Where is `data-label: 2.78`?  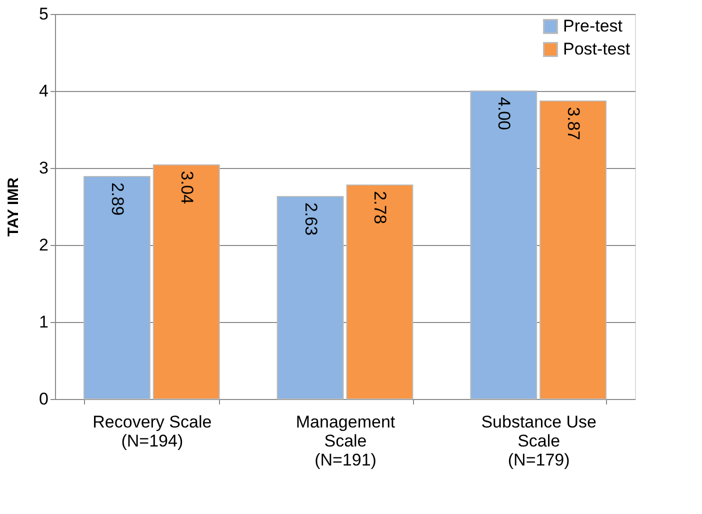 data-label: 2.78 is located at coordinates (380, 207).